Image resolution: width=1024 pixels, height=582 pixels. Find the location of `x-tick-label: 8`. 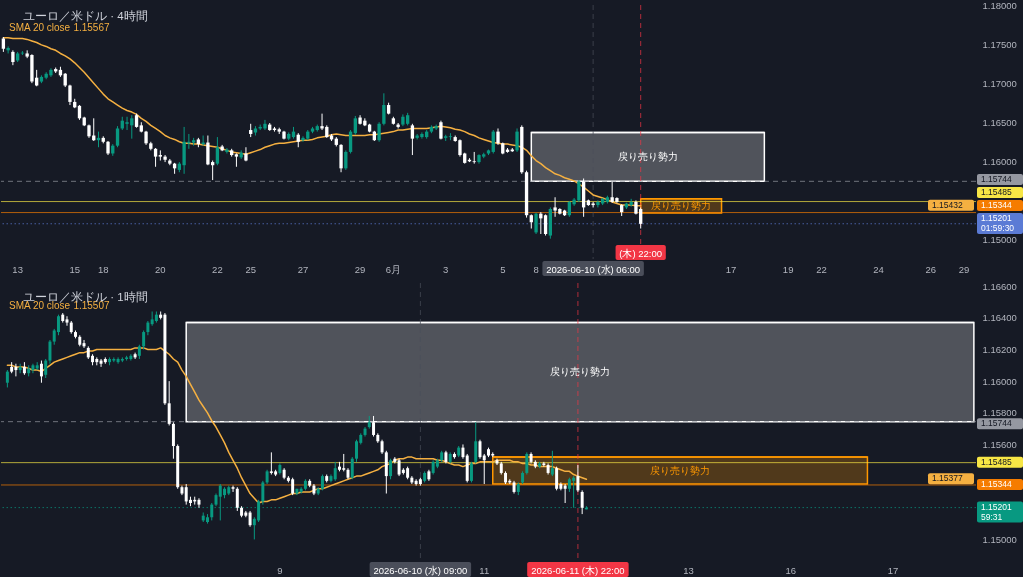

x-tick-label: 8 is located at coordinates (536, 269).